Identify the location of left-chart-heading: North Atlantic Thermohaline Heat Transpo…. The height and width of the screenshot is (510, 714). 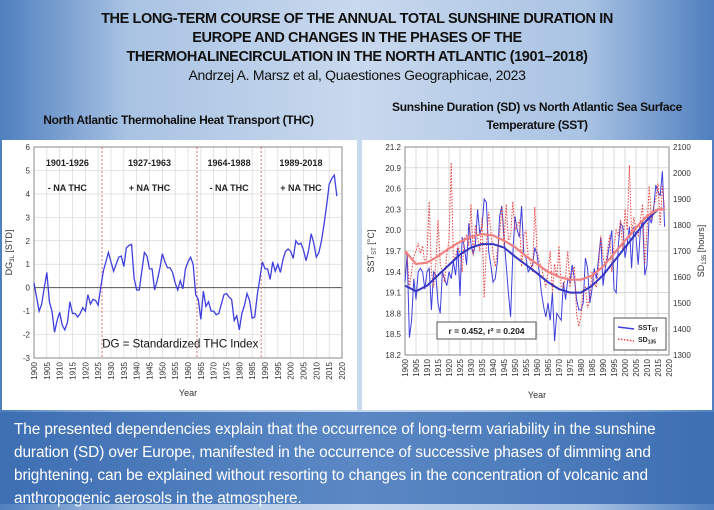
(178, 120).